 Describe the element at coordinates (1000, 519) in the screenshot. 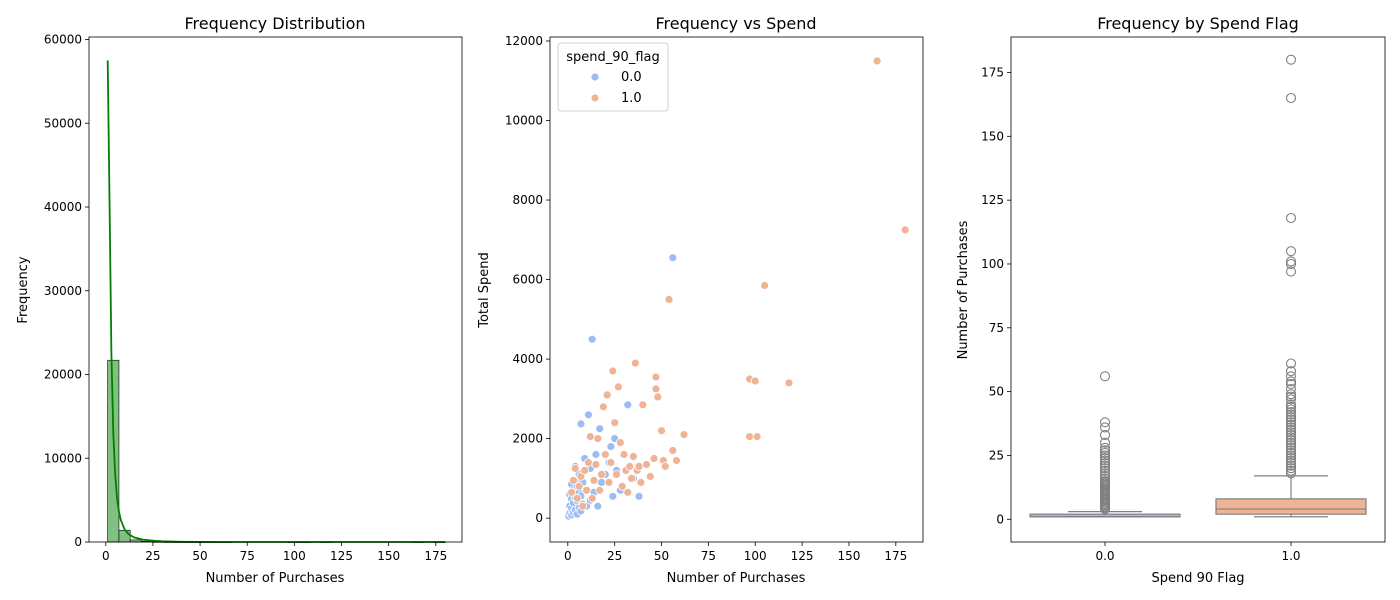

I see `boxplot-y-tick-label: 0` at that location.